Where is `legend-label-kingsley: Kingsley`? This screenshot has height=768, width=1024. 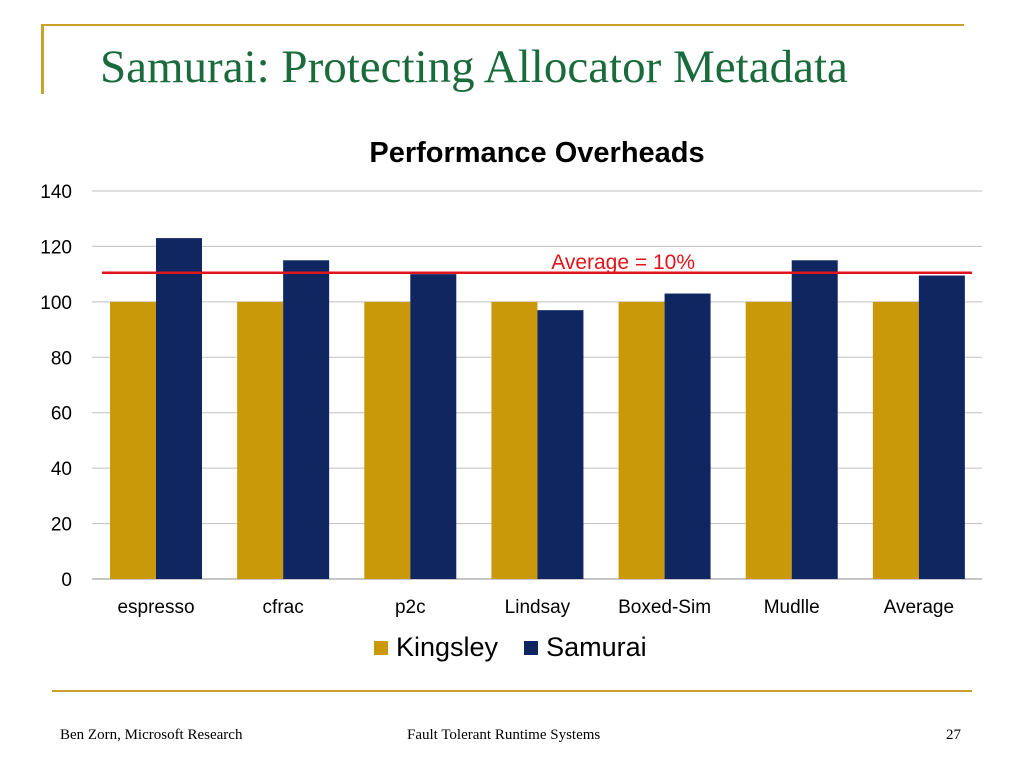
legend-label-kingsley: Kingsley is located at coordinates (447, 647).